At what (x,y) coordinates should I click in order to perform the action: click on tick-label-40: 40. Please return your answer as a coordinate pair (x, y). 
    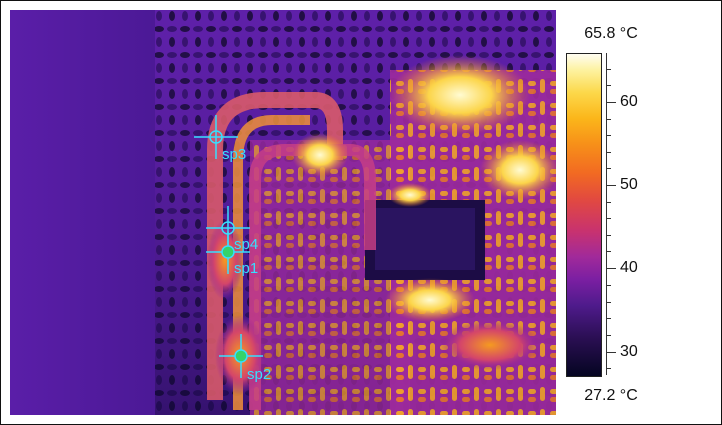
    Looking at the image, I should click on (629, 267).